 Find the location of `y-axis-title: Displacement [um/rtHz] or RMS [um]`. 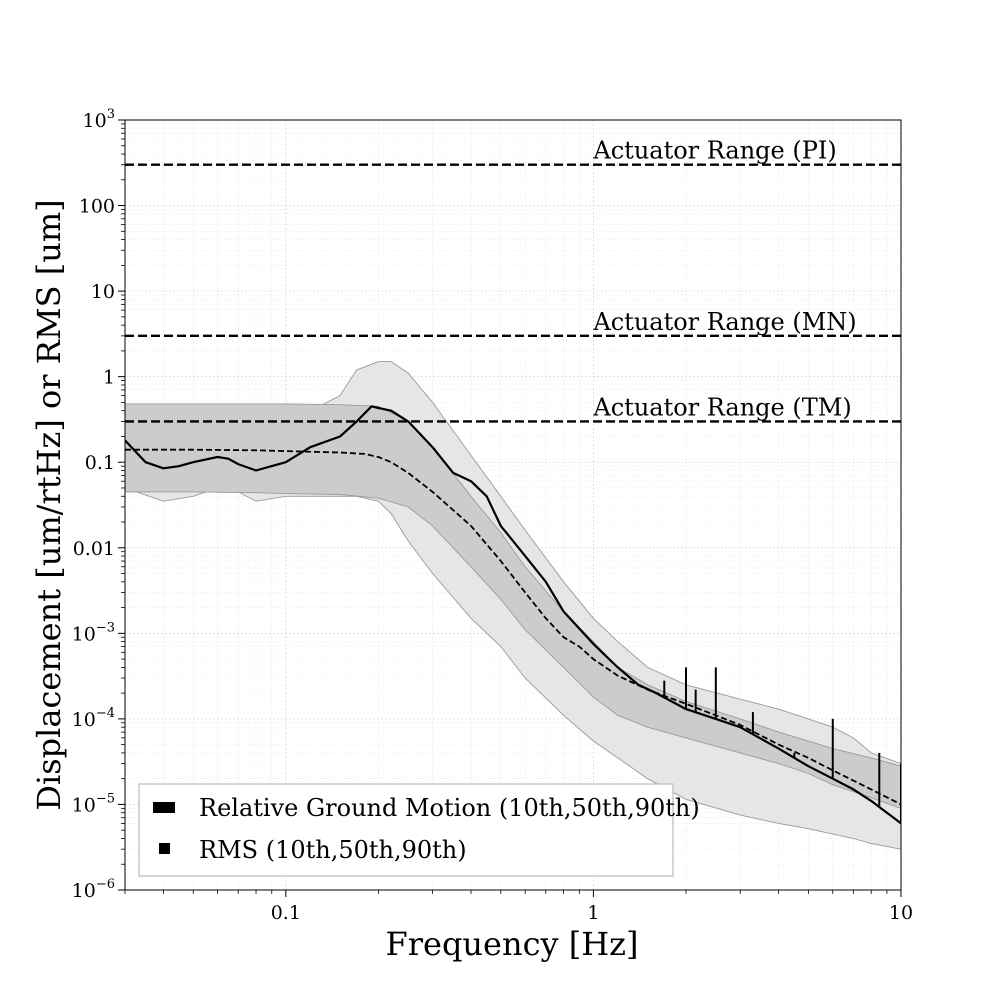

y-axis-title: Displacement [um/rtHz] or RMS [um] is located at coordinates (49, 504).